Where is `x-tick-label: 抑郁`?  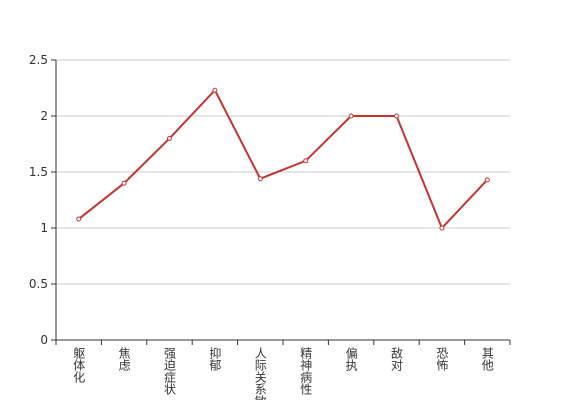 x-tick-label: 抑郁 is located at coordinates (215, 359).